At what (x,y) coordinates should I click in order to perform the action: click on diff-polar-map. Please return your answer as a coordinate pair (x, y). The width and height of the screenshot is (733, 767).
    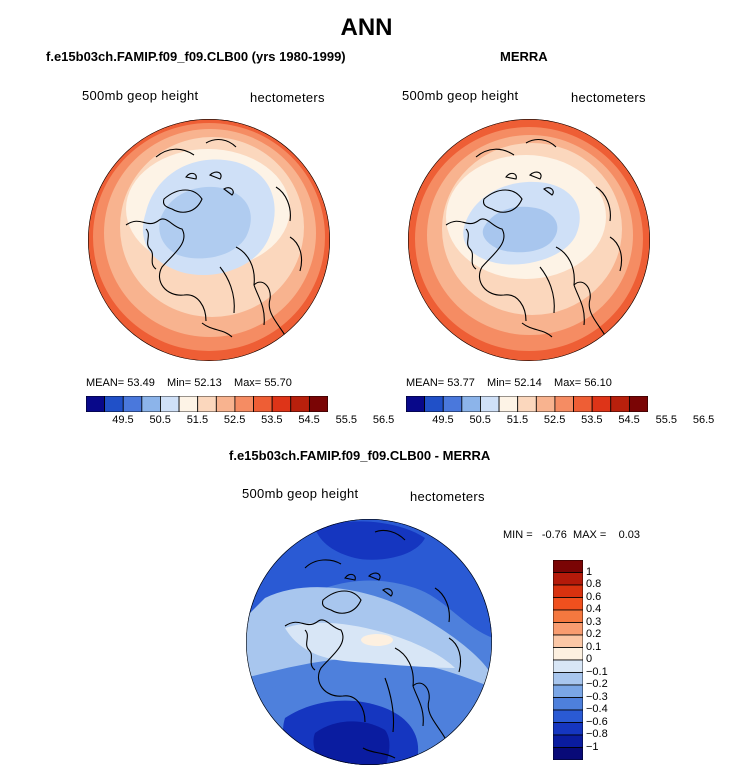
    Looking at the image, I should click on (369, 642).